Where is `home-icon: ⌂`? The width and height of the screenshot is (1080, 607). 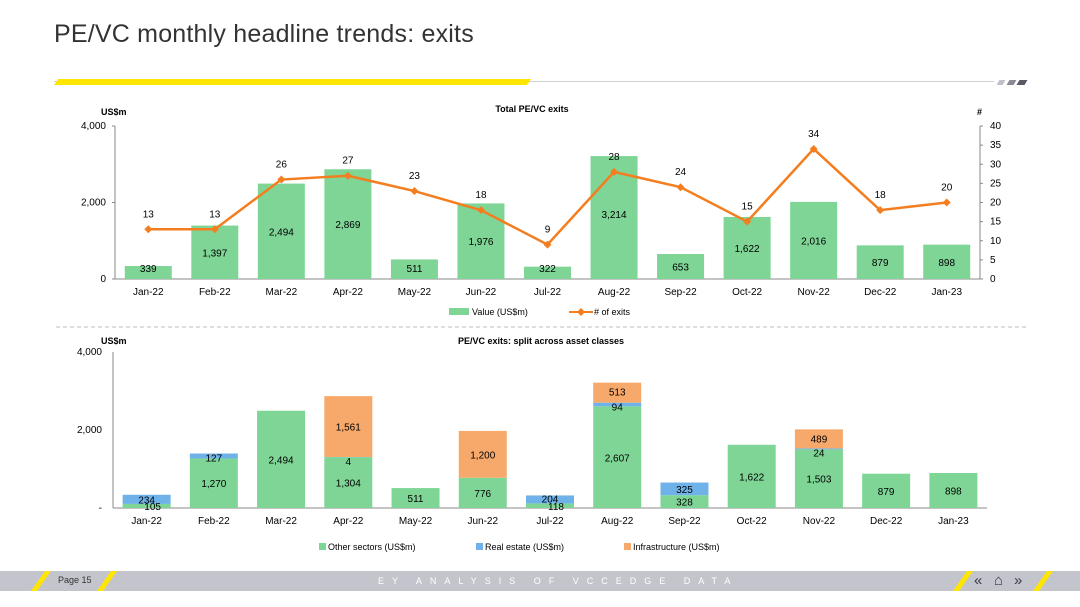
home-icon: ⌂ is located at coordinates (999, 580).